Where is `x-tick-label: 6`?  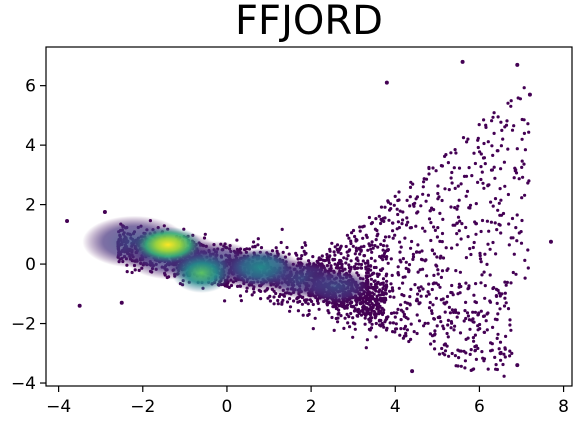
x-tick-label: 6 is located at coordinates (479, 407).